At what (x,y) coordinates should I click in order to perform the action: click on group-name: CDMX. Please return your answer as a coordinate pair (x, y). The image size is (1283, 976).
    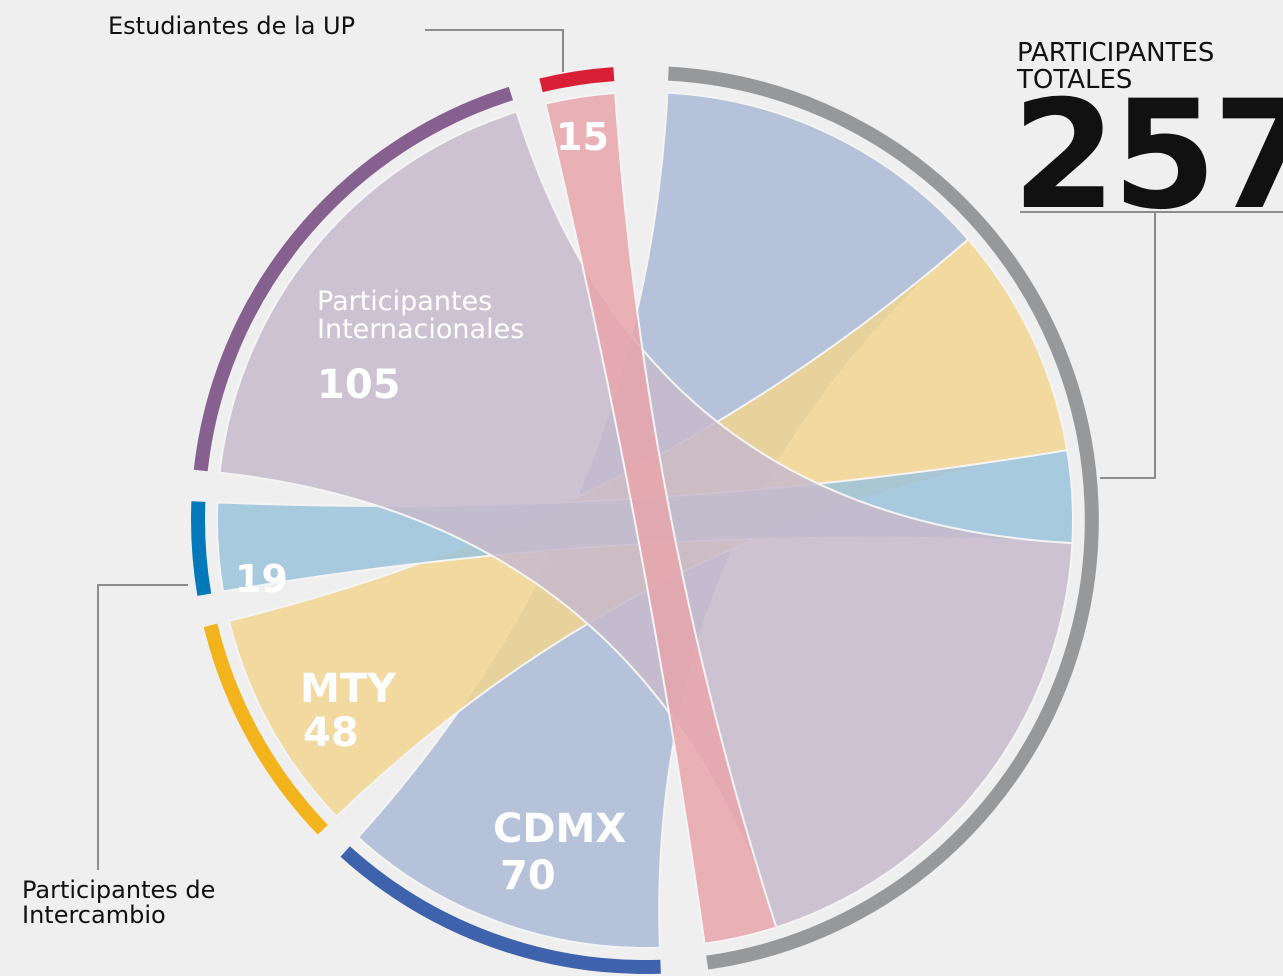
    Looking at the image, I should click on (560, 829).